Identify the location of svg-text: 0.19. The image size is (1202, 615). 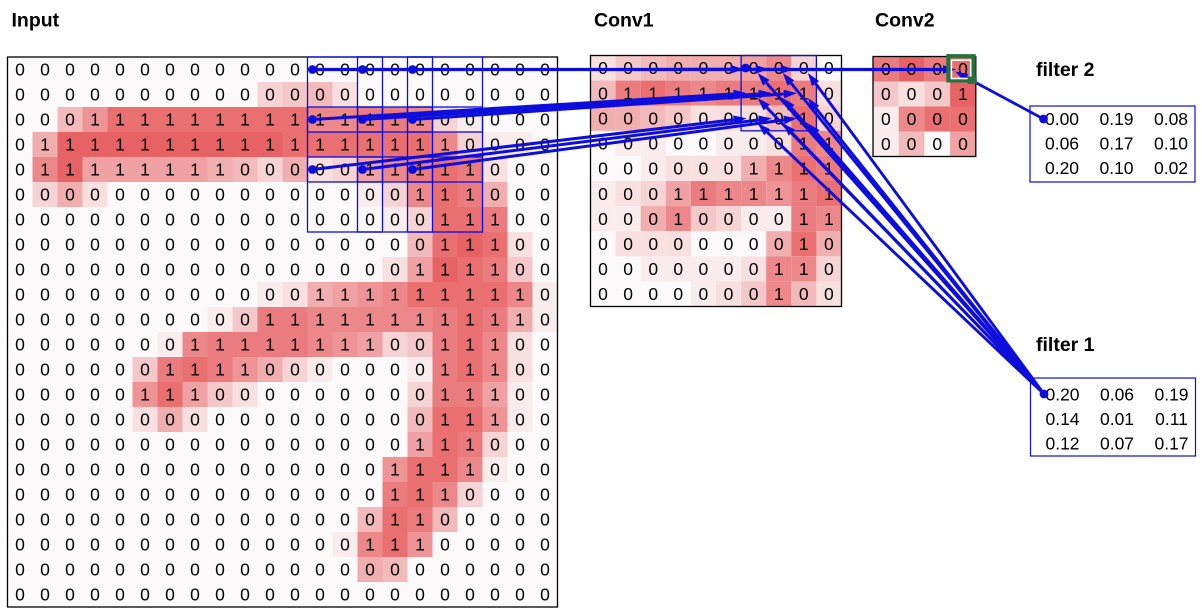
(1116, 119).